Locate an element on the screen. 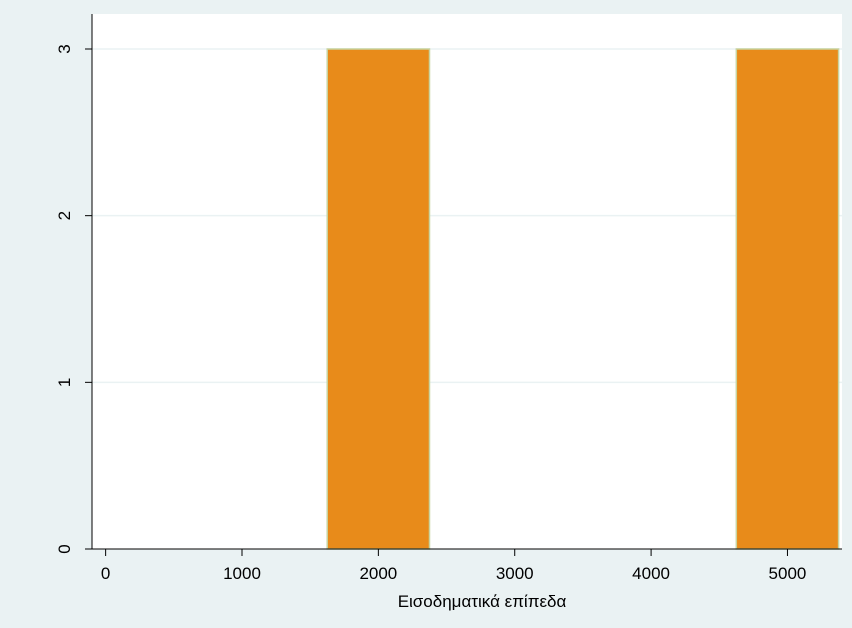  x-tick-label-5000: 5000 is located at coordinates (788, 573).